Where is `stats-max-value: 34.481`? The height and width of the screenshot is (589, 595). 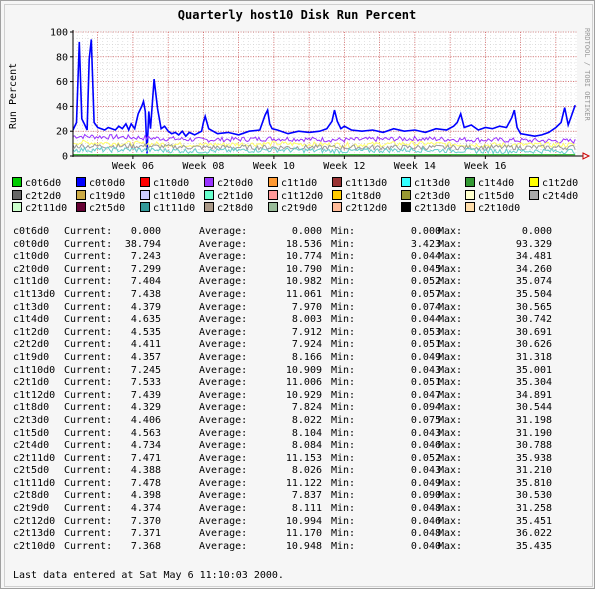
stats-max-value: 34.481 is located at coordinates (533, 257).